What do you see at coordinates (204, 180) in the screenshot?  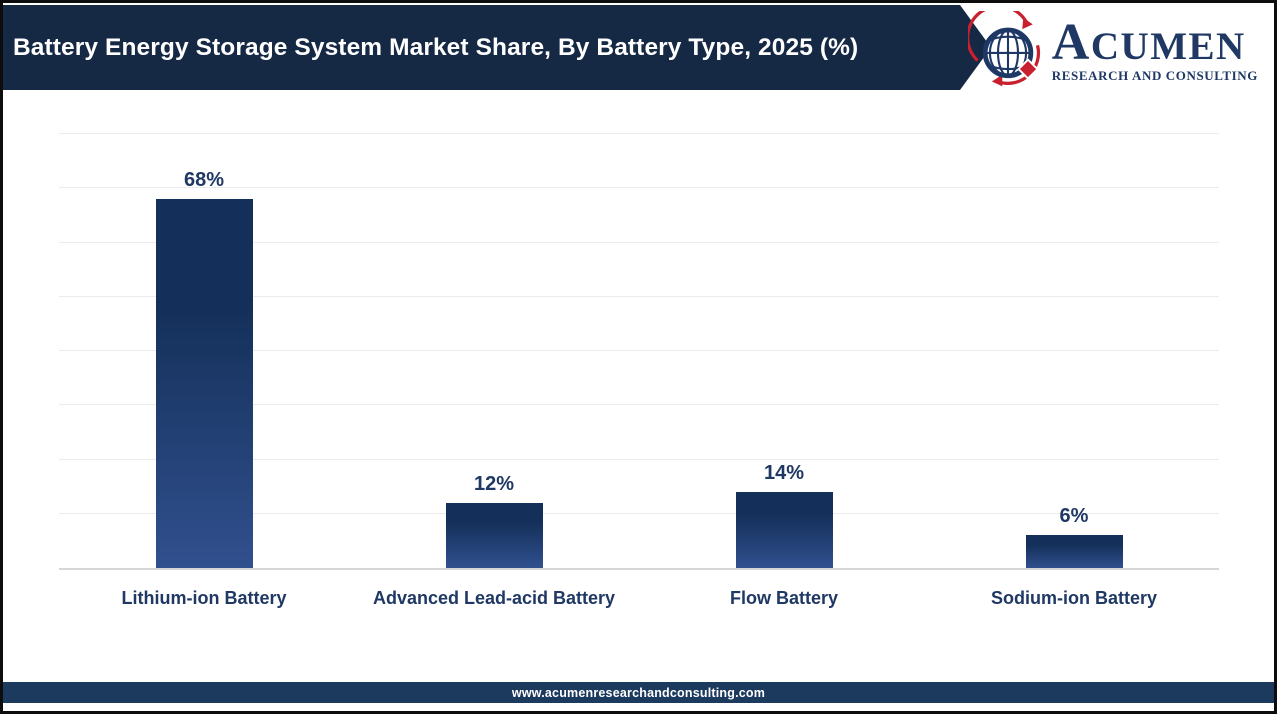 I see `data-label: 68%` at bounding box center [204, 180].